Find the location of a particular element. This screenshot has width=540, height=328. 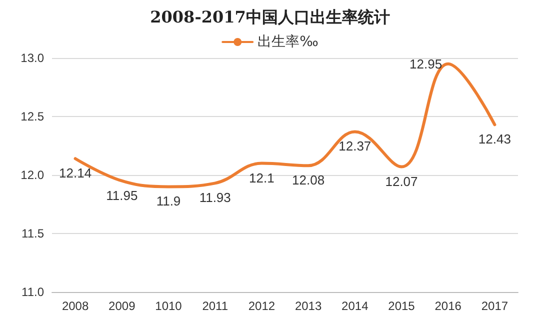

x-tick-label: 2017 is located at coordinates (494, 306).